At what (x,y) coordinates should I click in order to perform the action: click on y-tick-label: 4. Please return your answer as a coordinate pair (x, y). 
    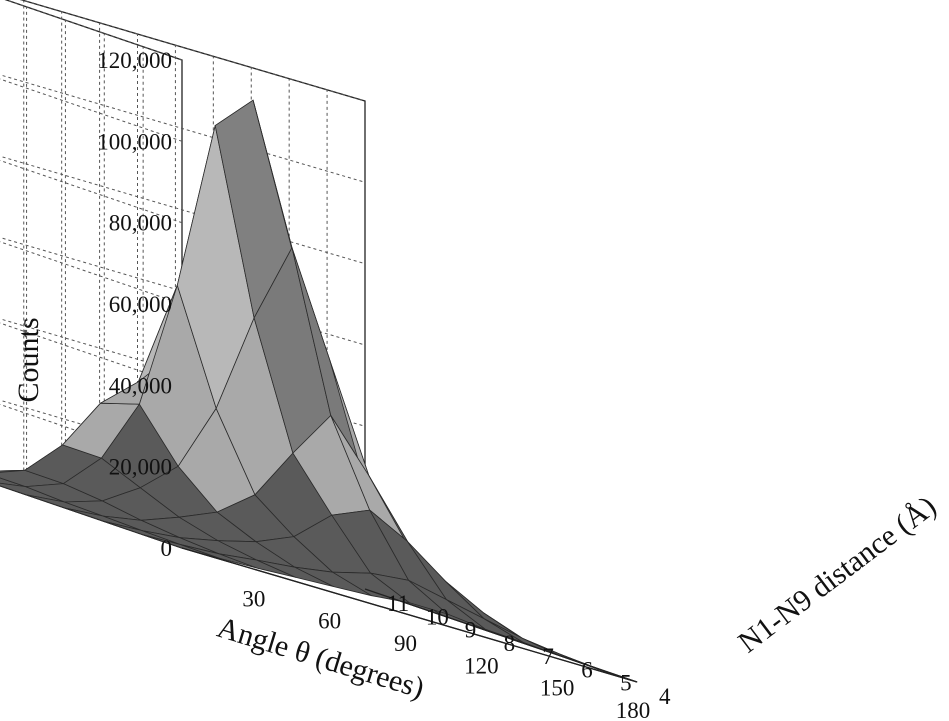
    Looking at the image, I should click on (665, 696).